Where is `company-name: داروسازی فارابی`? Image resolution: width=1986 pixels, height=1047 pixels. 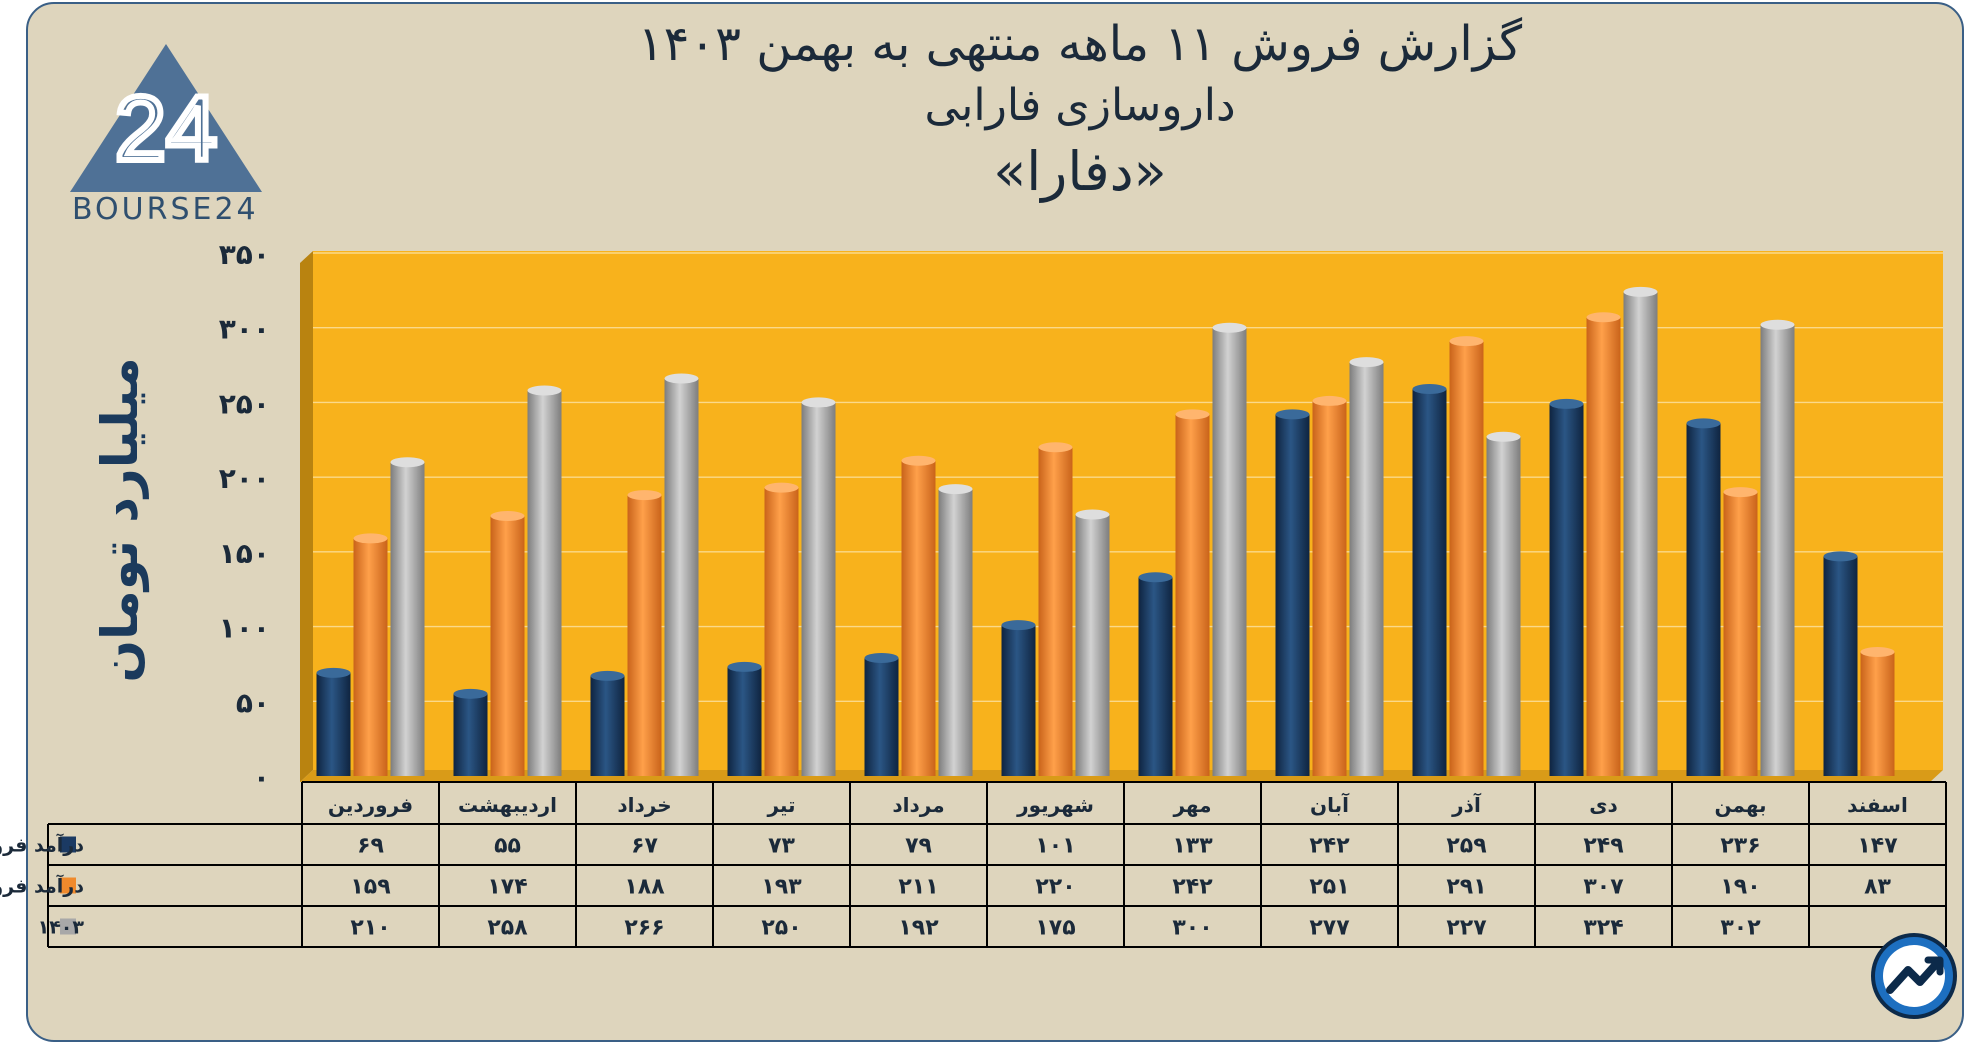
company-name: داروسازی فارابی is located at coordinates (1080, 105).